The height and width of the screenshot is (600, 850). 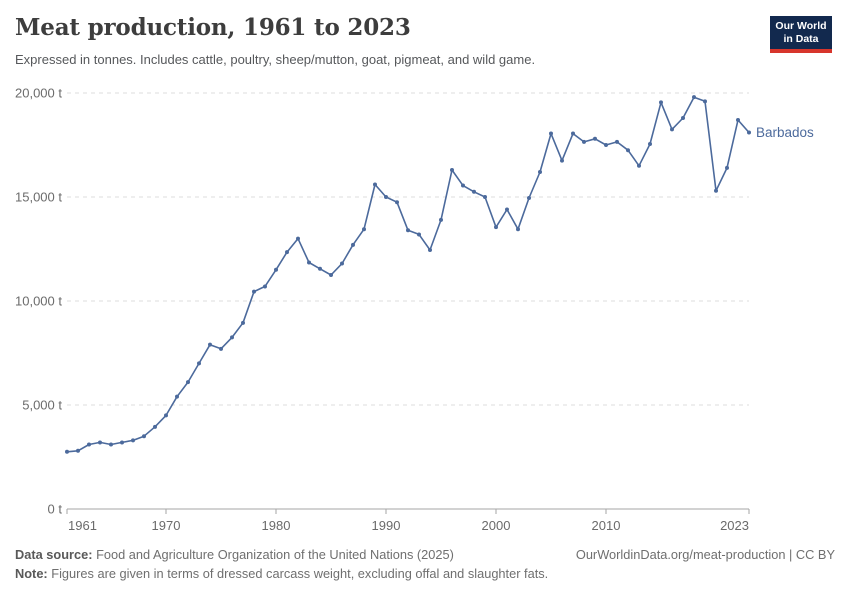 I want to click on owid-logo-line2: in Data, so click(x=801, y=39).